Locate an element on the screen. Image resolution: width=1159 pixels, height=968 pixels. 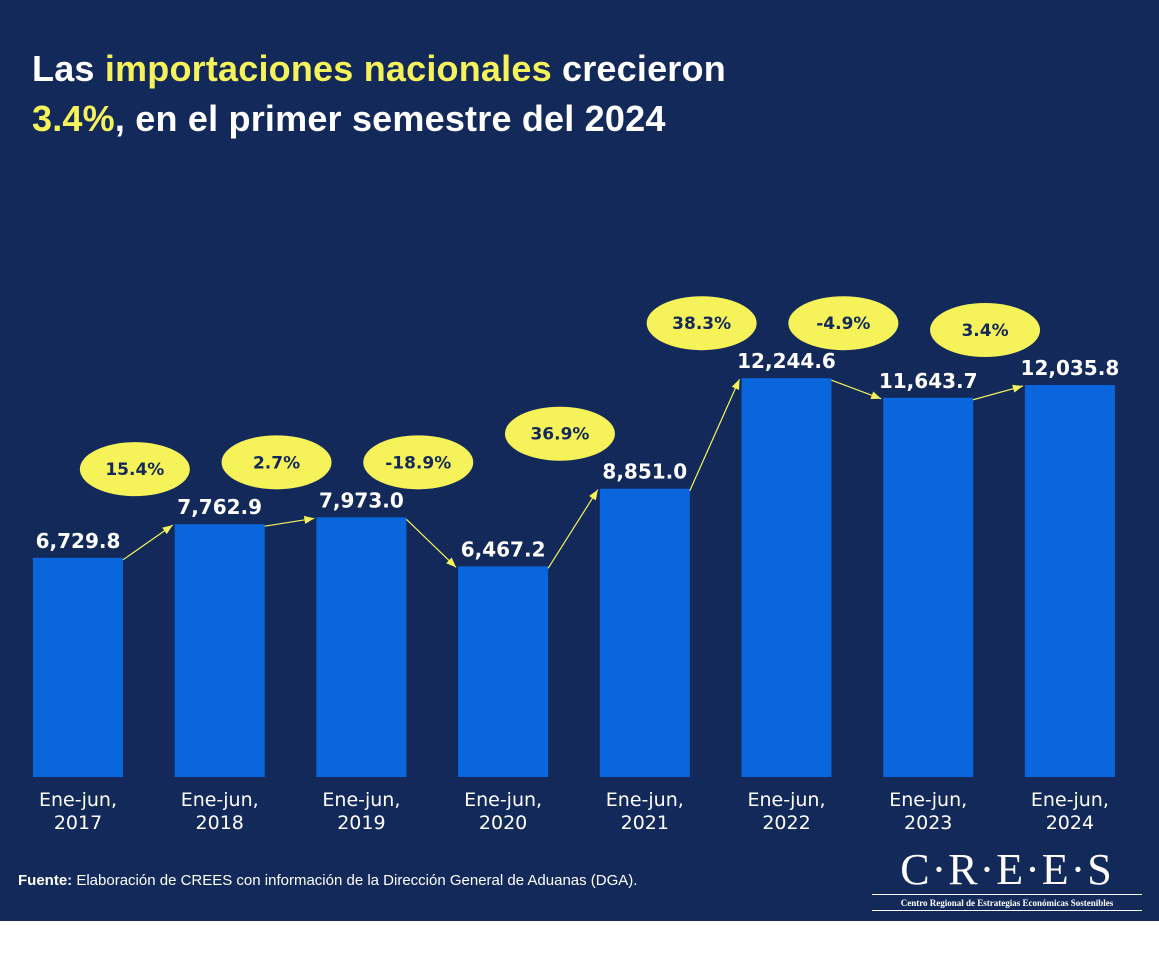
growth-label: 38.3% is located at coordinates (701, 324).